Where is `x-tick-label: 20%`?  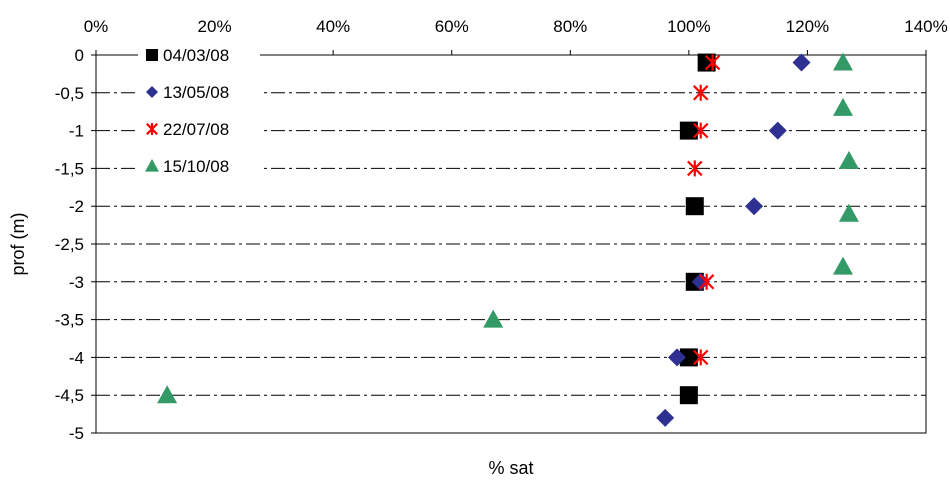
x-tick-label: 20% is located at coordinates (215, 26).